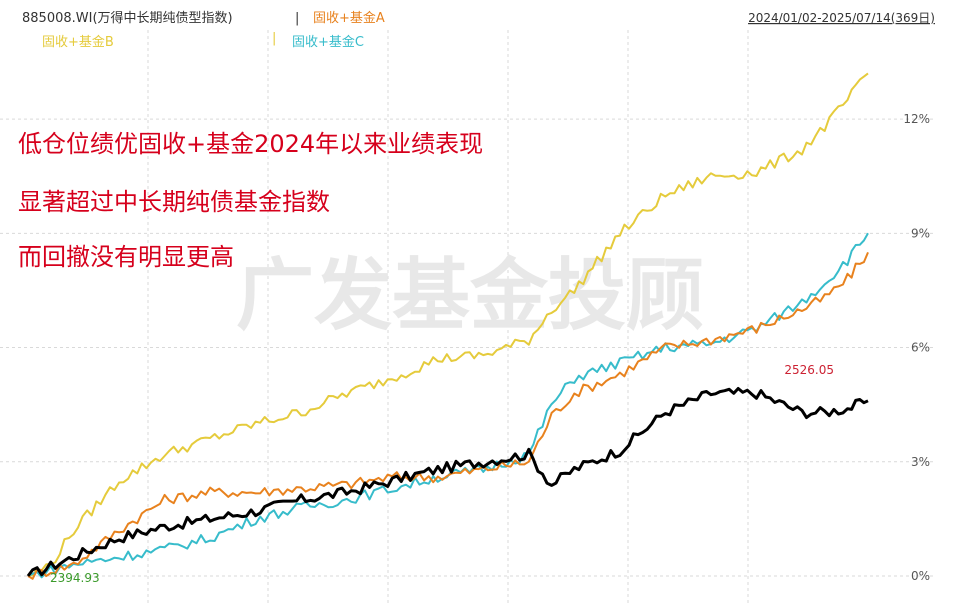 The image size is (968, 603). What do you see at coordinates (250, 144) in the screenshot?
I see `annotation-line-1: 低仓位绩优固收+基金2024年以来业绩表现` at bounding box center [250, 144].